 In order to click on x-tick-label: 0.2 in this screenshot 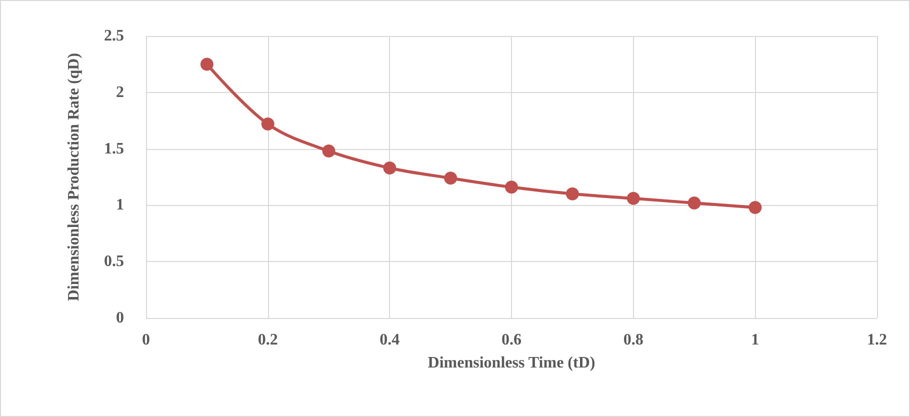, I will do `click(268, 340)`.